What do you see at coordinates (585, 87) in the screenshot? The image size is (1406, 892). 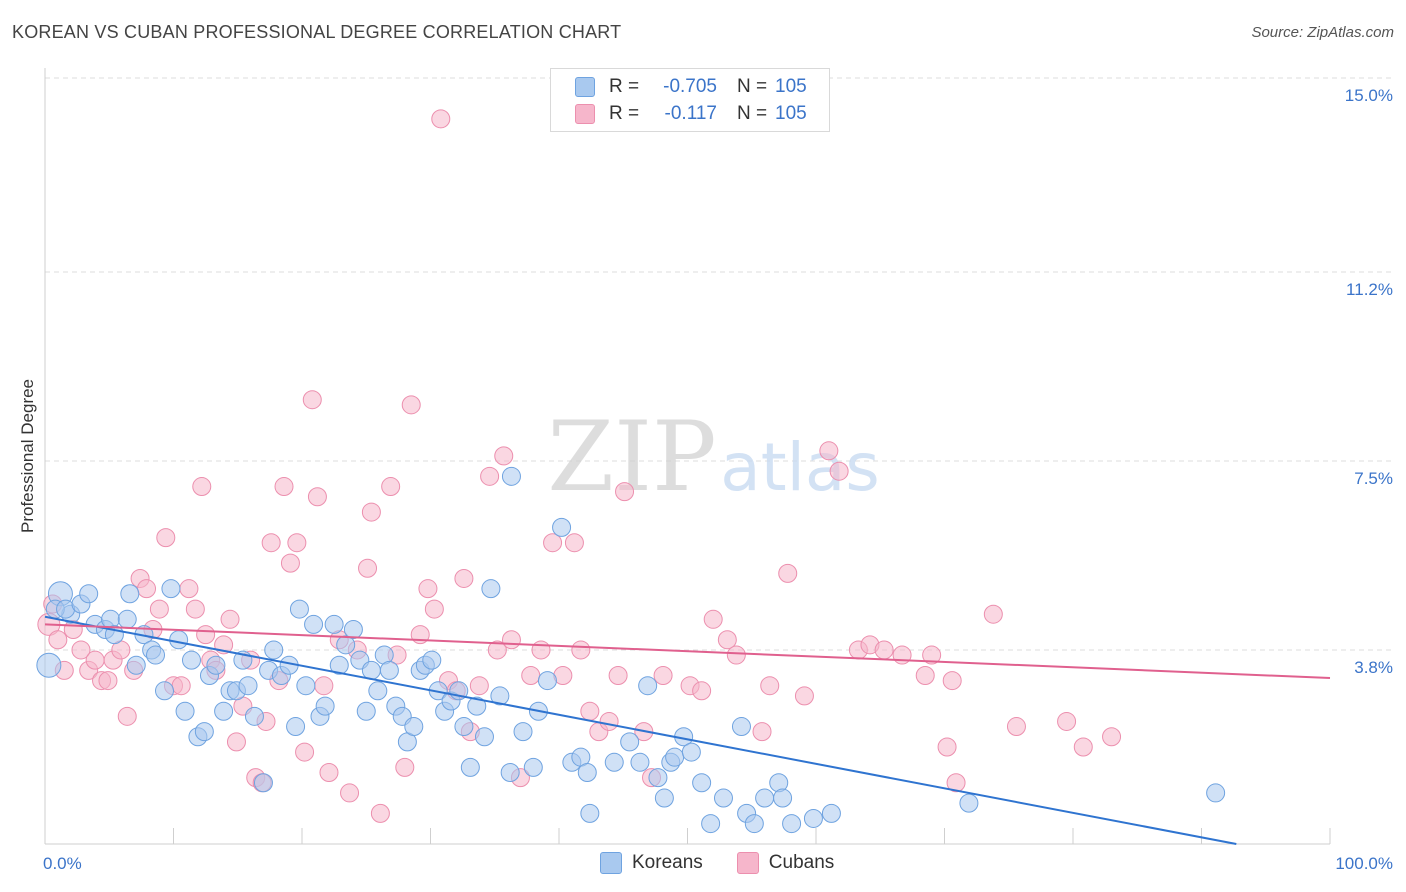 I see `koreans-swatch` at bounding box center [585, 87].